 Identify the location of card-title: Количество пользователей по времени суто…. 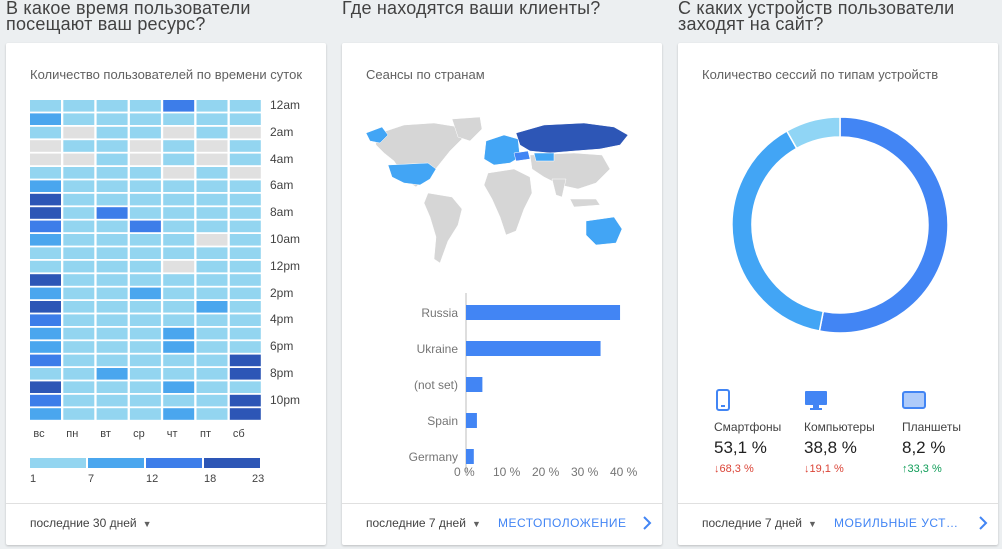
(166, 74).